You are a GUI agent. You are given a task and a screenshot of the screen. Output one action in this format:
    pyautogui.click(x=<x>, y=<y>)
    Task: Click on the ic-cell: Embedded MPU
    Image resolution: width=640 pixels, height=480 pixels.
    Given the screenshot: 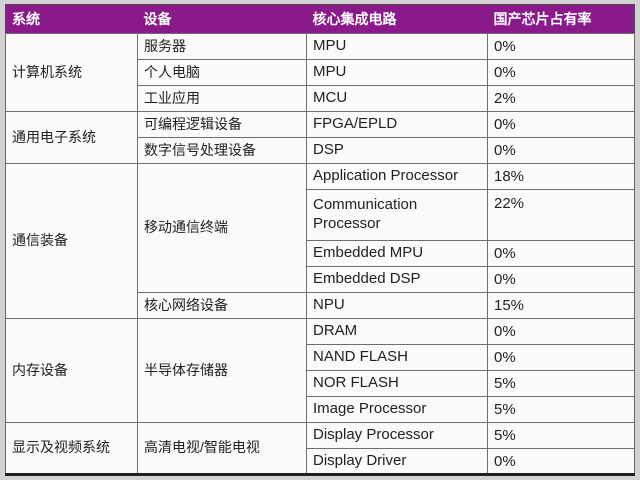 What is the action you would take?
    pyautogui.click(x=397, y=253)
    